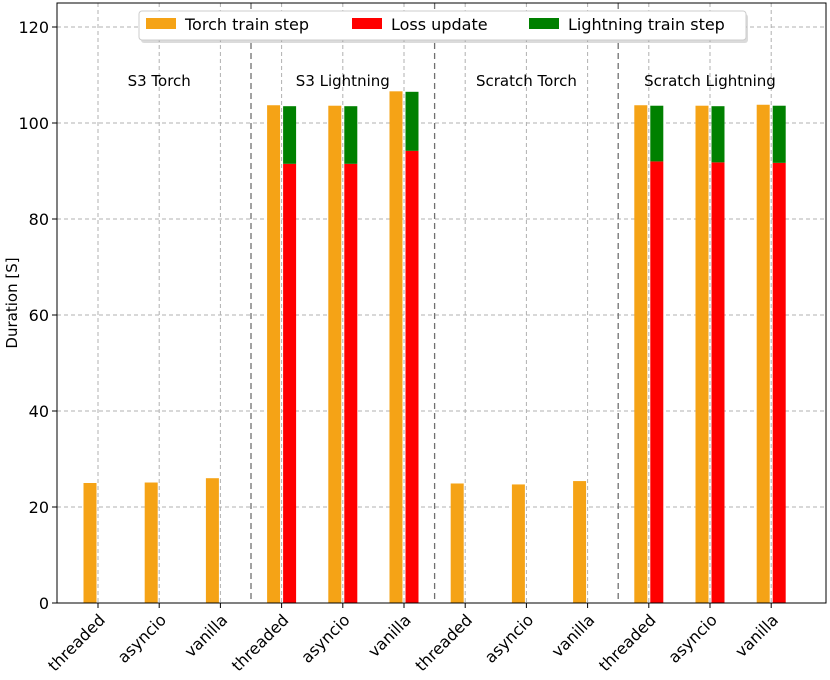 The height and width of the screenshot is (680, 830). I want to click on y-tick-label: 80, so click(39, 219).